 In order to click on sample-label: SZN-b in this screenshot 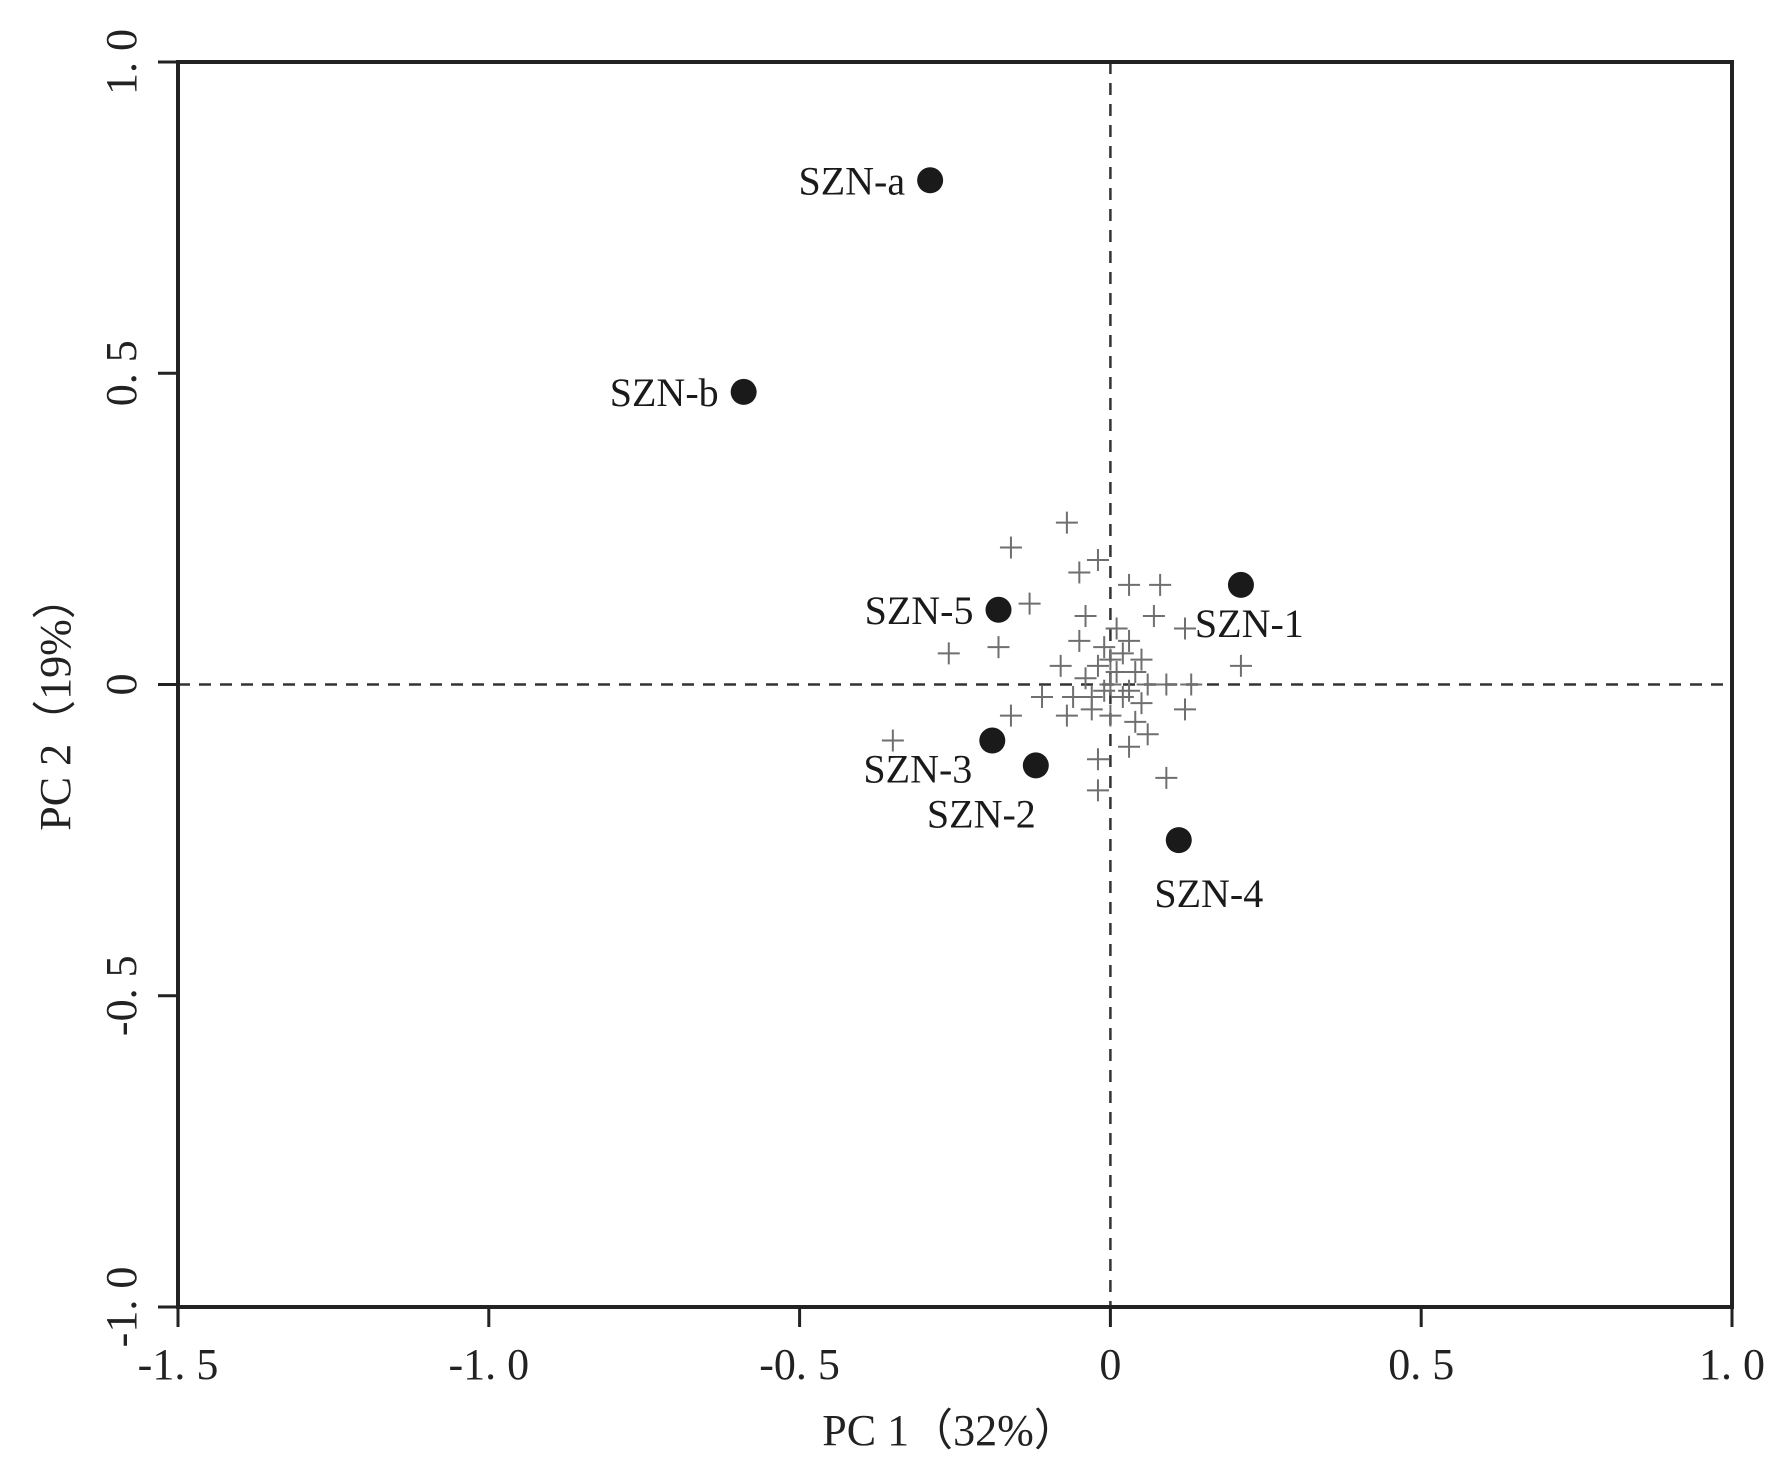, I will do `click(664, 392)`.